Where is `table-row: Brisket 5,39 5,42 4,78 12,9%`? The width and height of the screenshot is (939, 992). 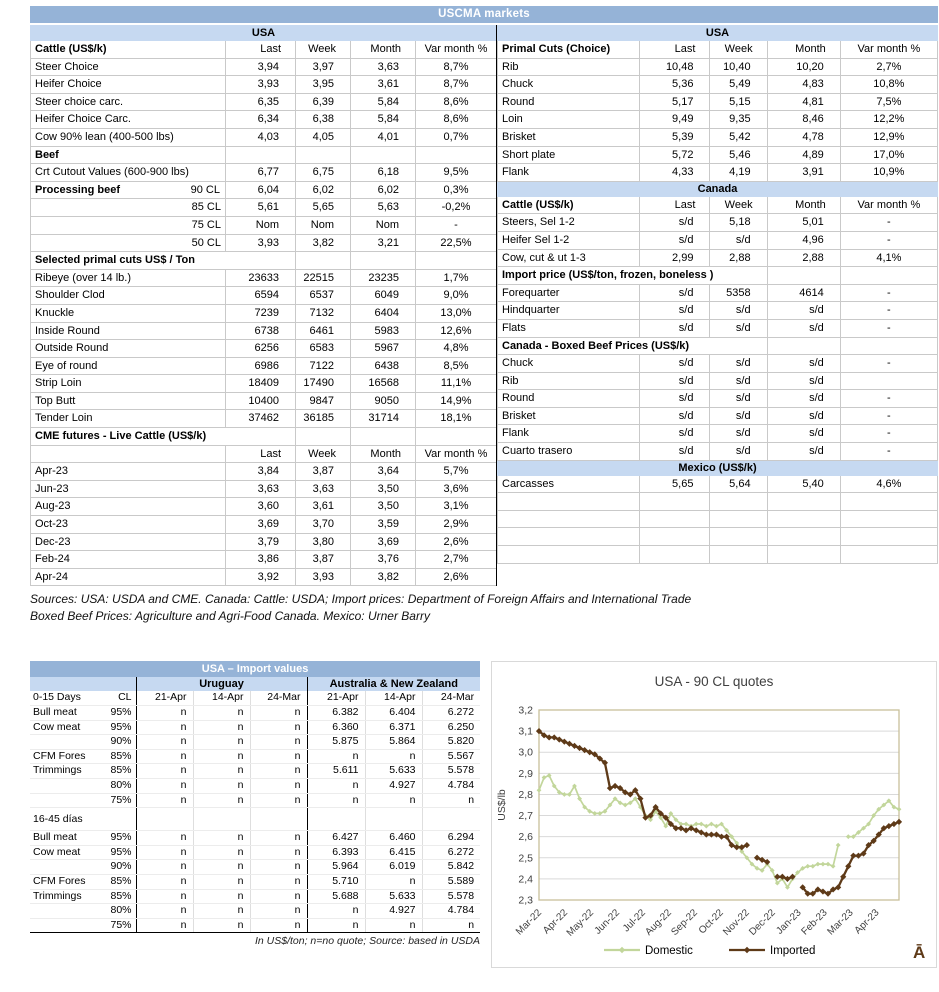 table-row: Brisket 5,39 5,42 4,78 12,9% is located at coordinates (717, 137).